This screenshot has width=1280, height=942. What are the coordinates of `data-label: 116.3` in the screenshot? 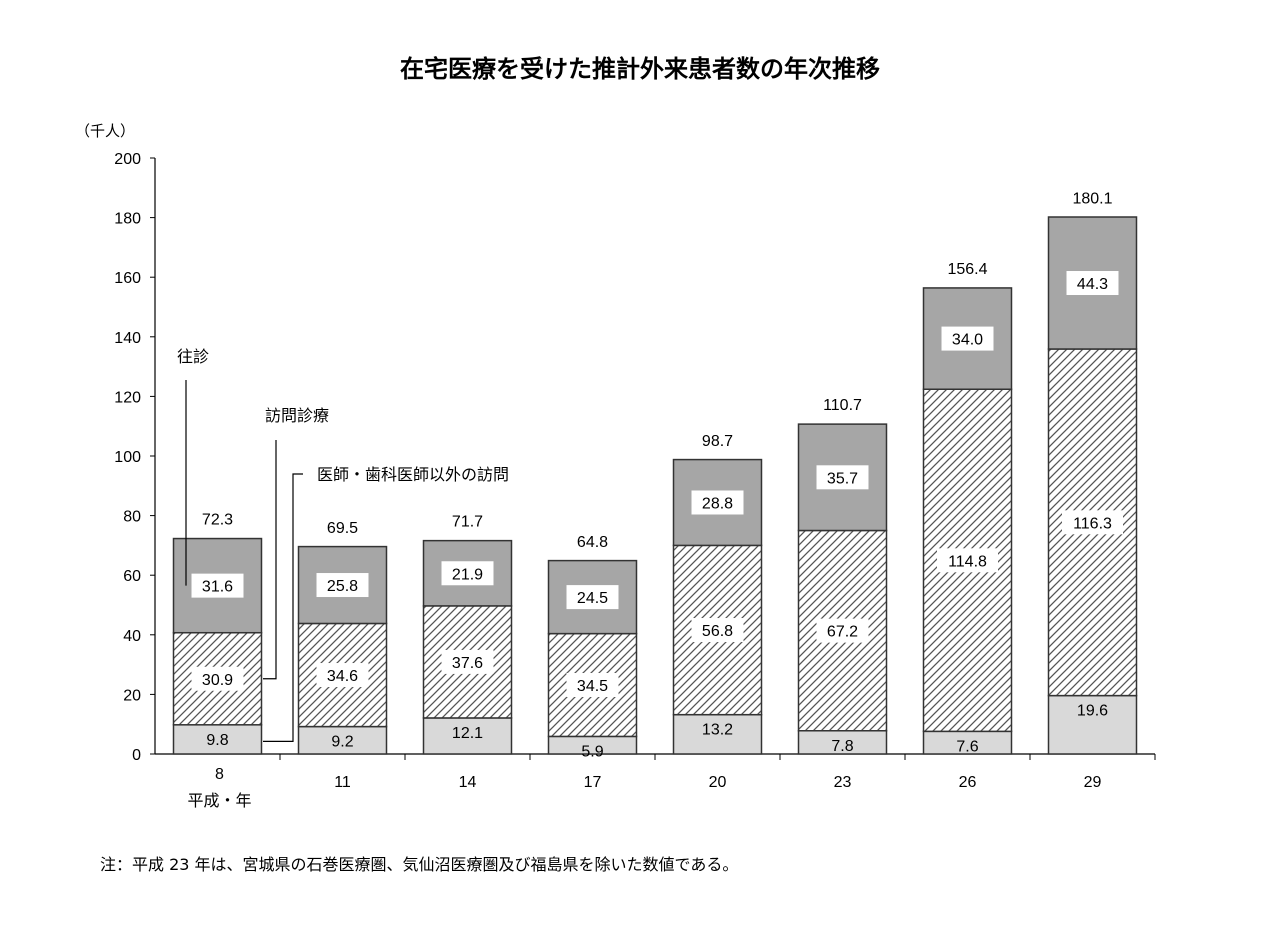 It's located at (1092, 523).